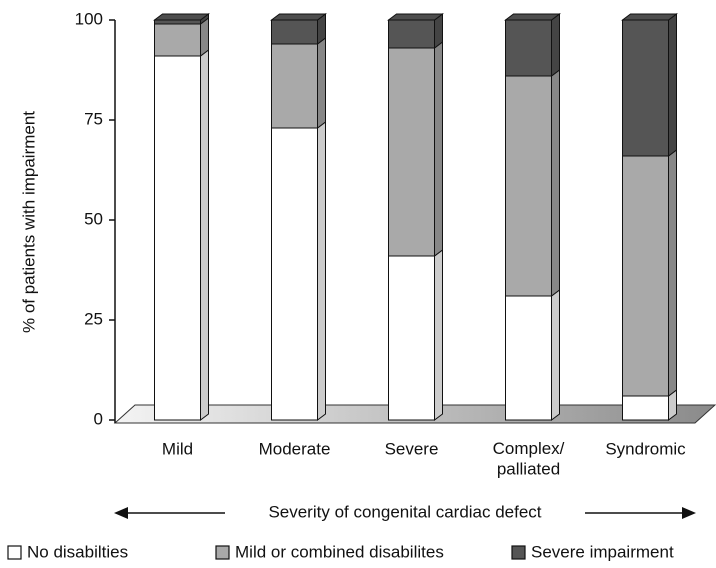 Image resolution: width=716 pixels, height=568 pixels. I want to click on y-axis-title: % of patients with impairment, so click(28, 222).